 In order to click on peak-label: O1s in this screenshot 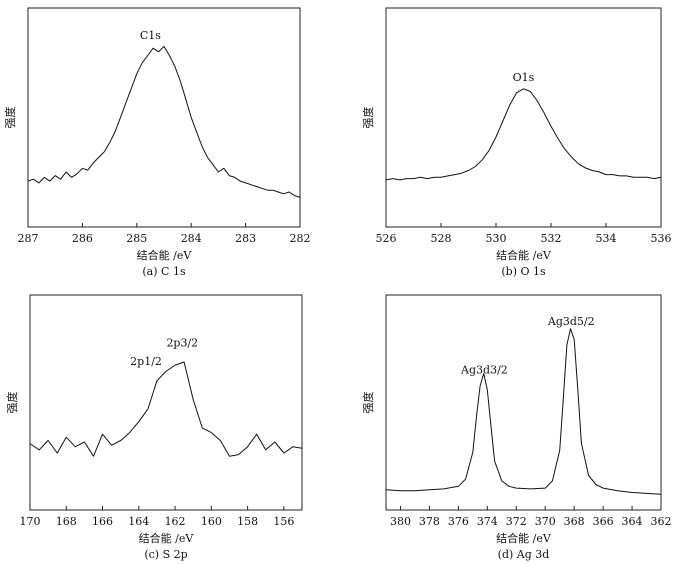, I will do `click(524, 77)`.